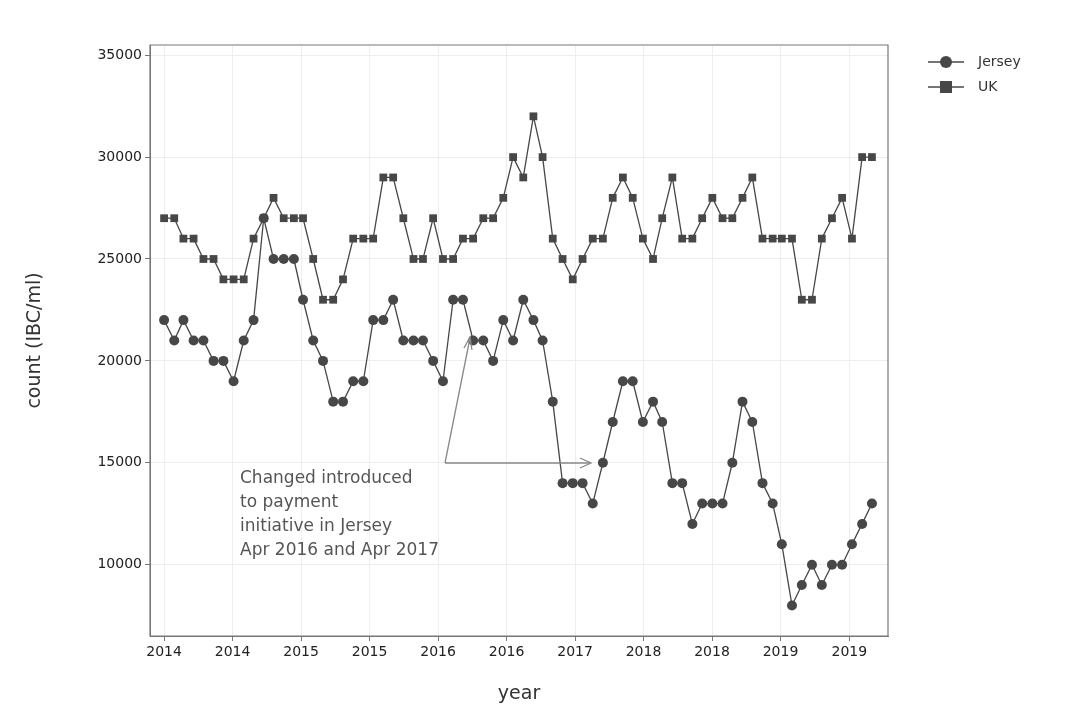  I want to click on y-tick-label: 20000, so click(119, 359).